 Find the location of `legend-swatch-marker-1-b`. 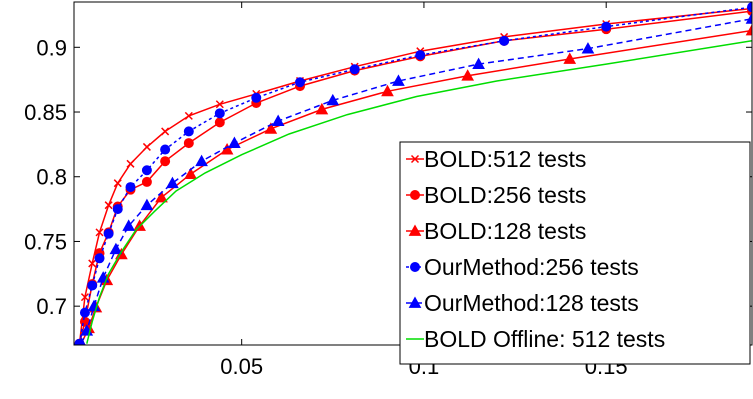

legend-swatch-marker-1-b is located at coordinates (415, 159).